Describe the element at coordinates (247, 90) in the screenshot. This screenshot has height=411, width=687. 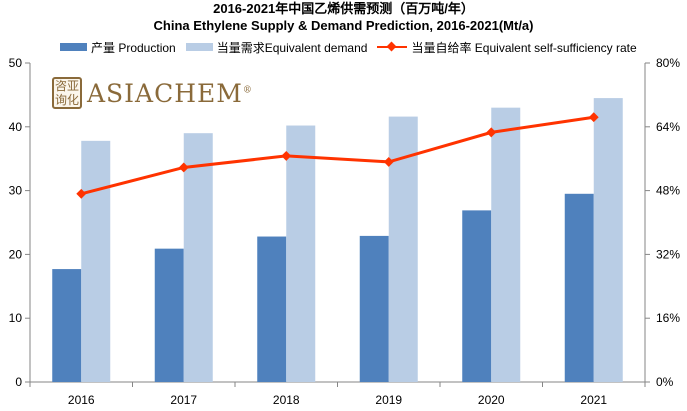
I see `registered-mark: ®` at that location.